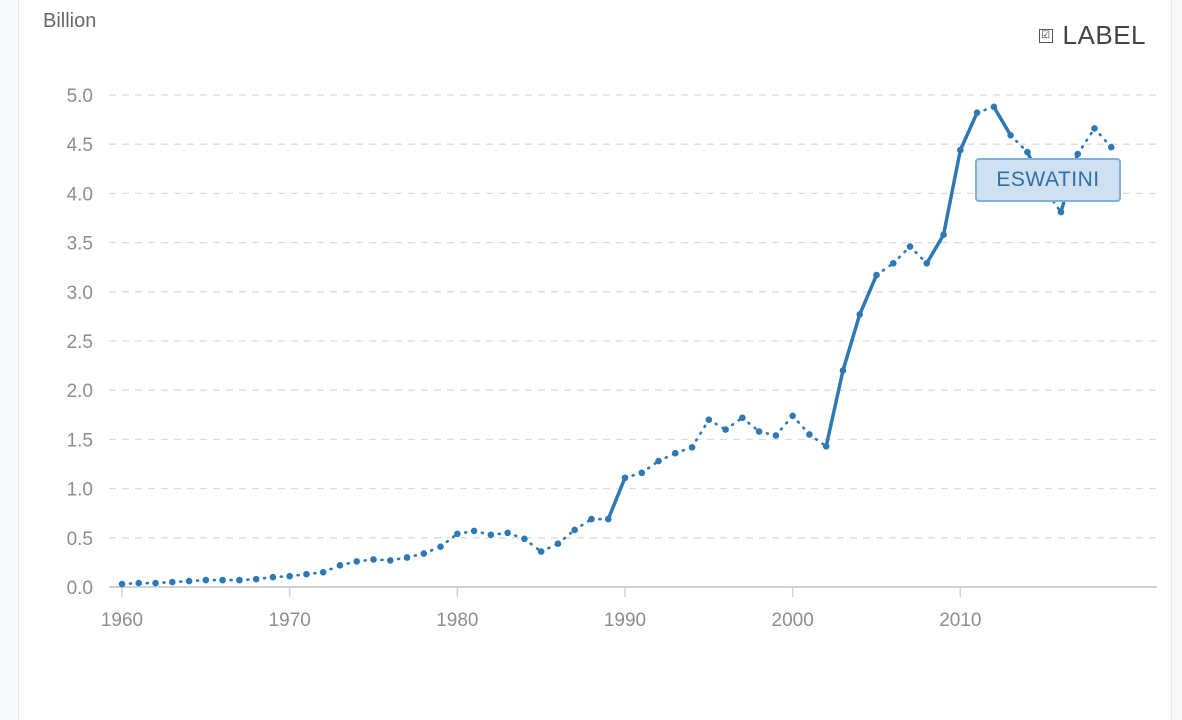  Describe the element at coordinates (80, 244) in the screenshot. I see `y-tick-label: 3.5` at that location.